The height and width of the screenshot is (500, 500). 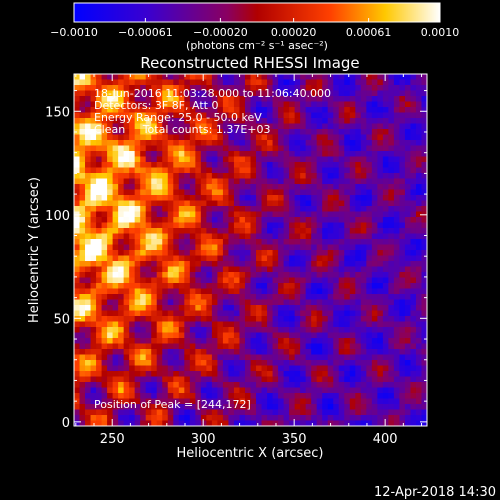 What do you see at coordinates (61, 319) in the screenshot?
I see `y-tick-label: 50` at bounding box center [61, 319].